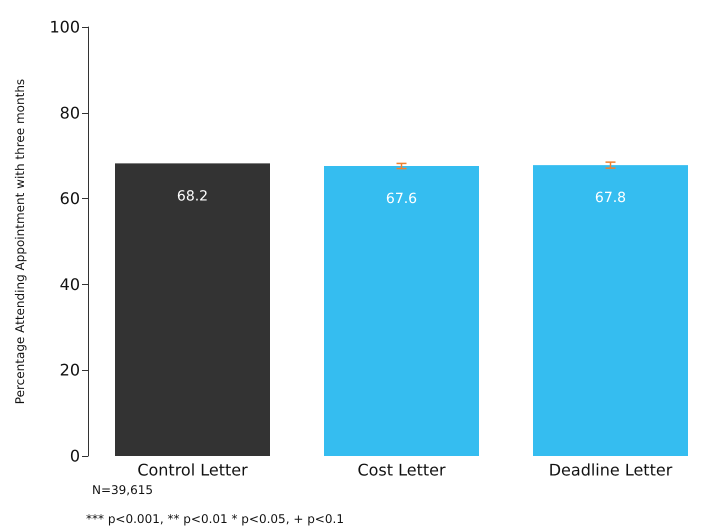 Image resolution: width=715 pixels, height=532 pixels. What do you see at coordinates (70, 112) in the screenshot?
I see `y-tick-label: 80` at bounding box center [70, 112].